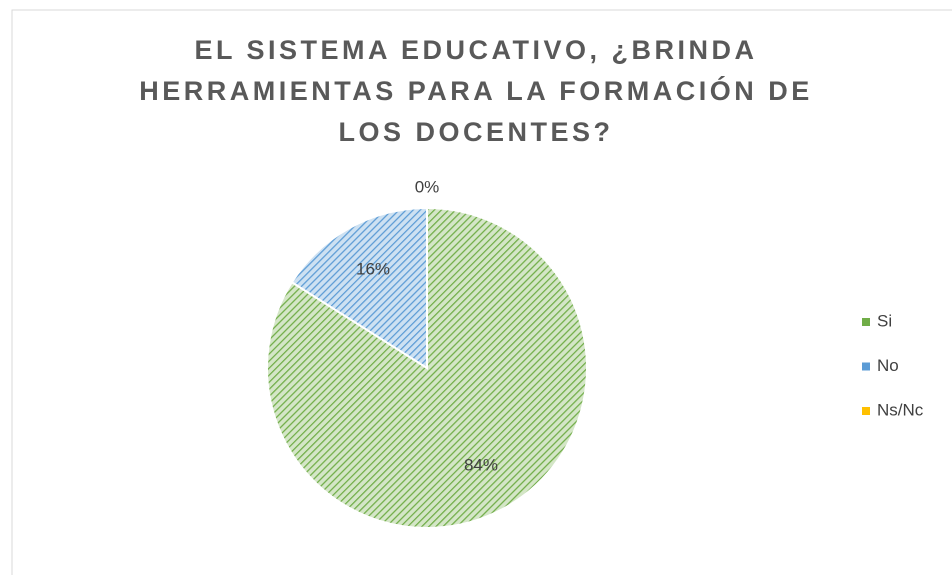 This screenshot has width=952, height=575. What do you see at coordinates (427, 186) in the screenshot?
I see `data-label: 0%` at bounding box center [427, 186].